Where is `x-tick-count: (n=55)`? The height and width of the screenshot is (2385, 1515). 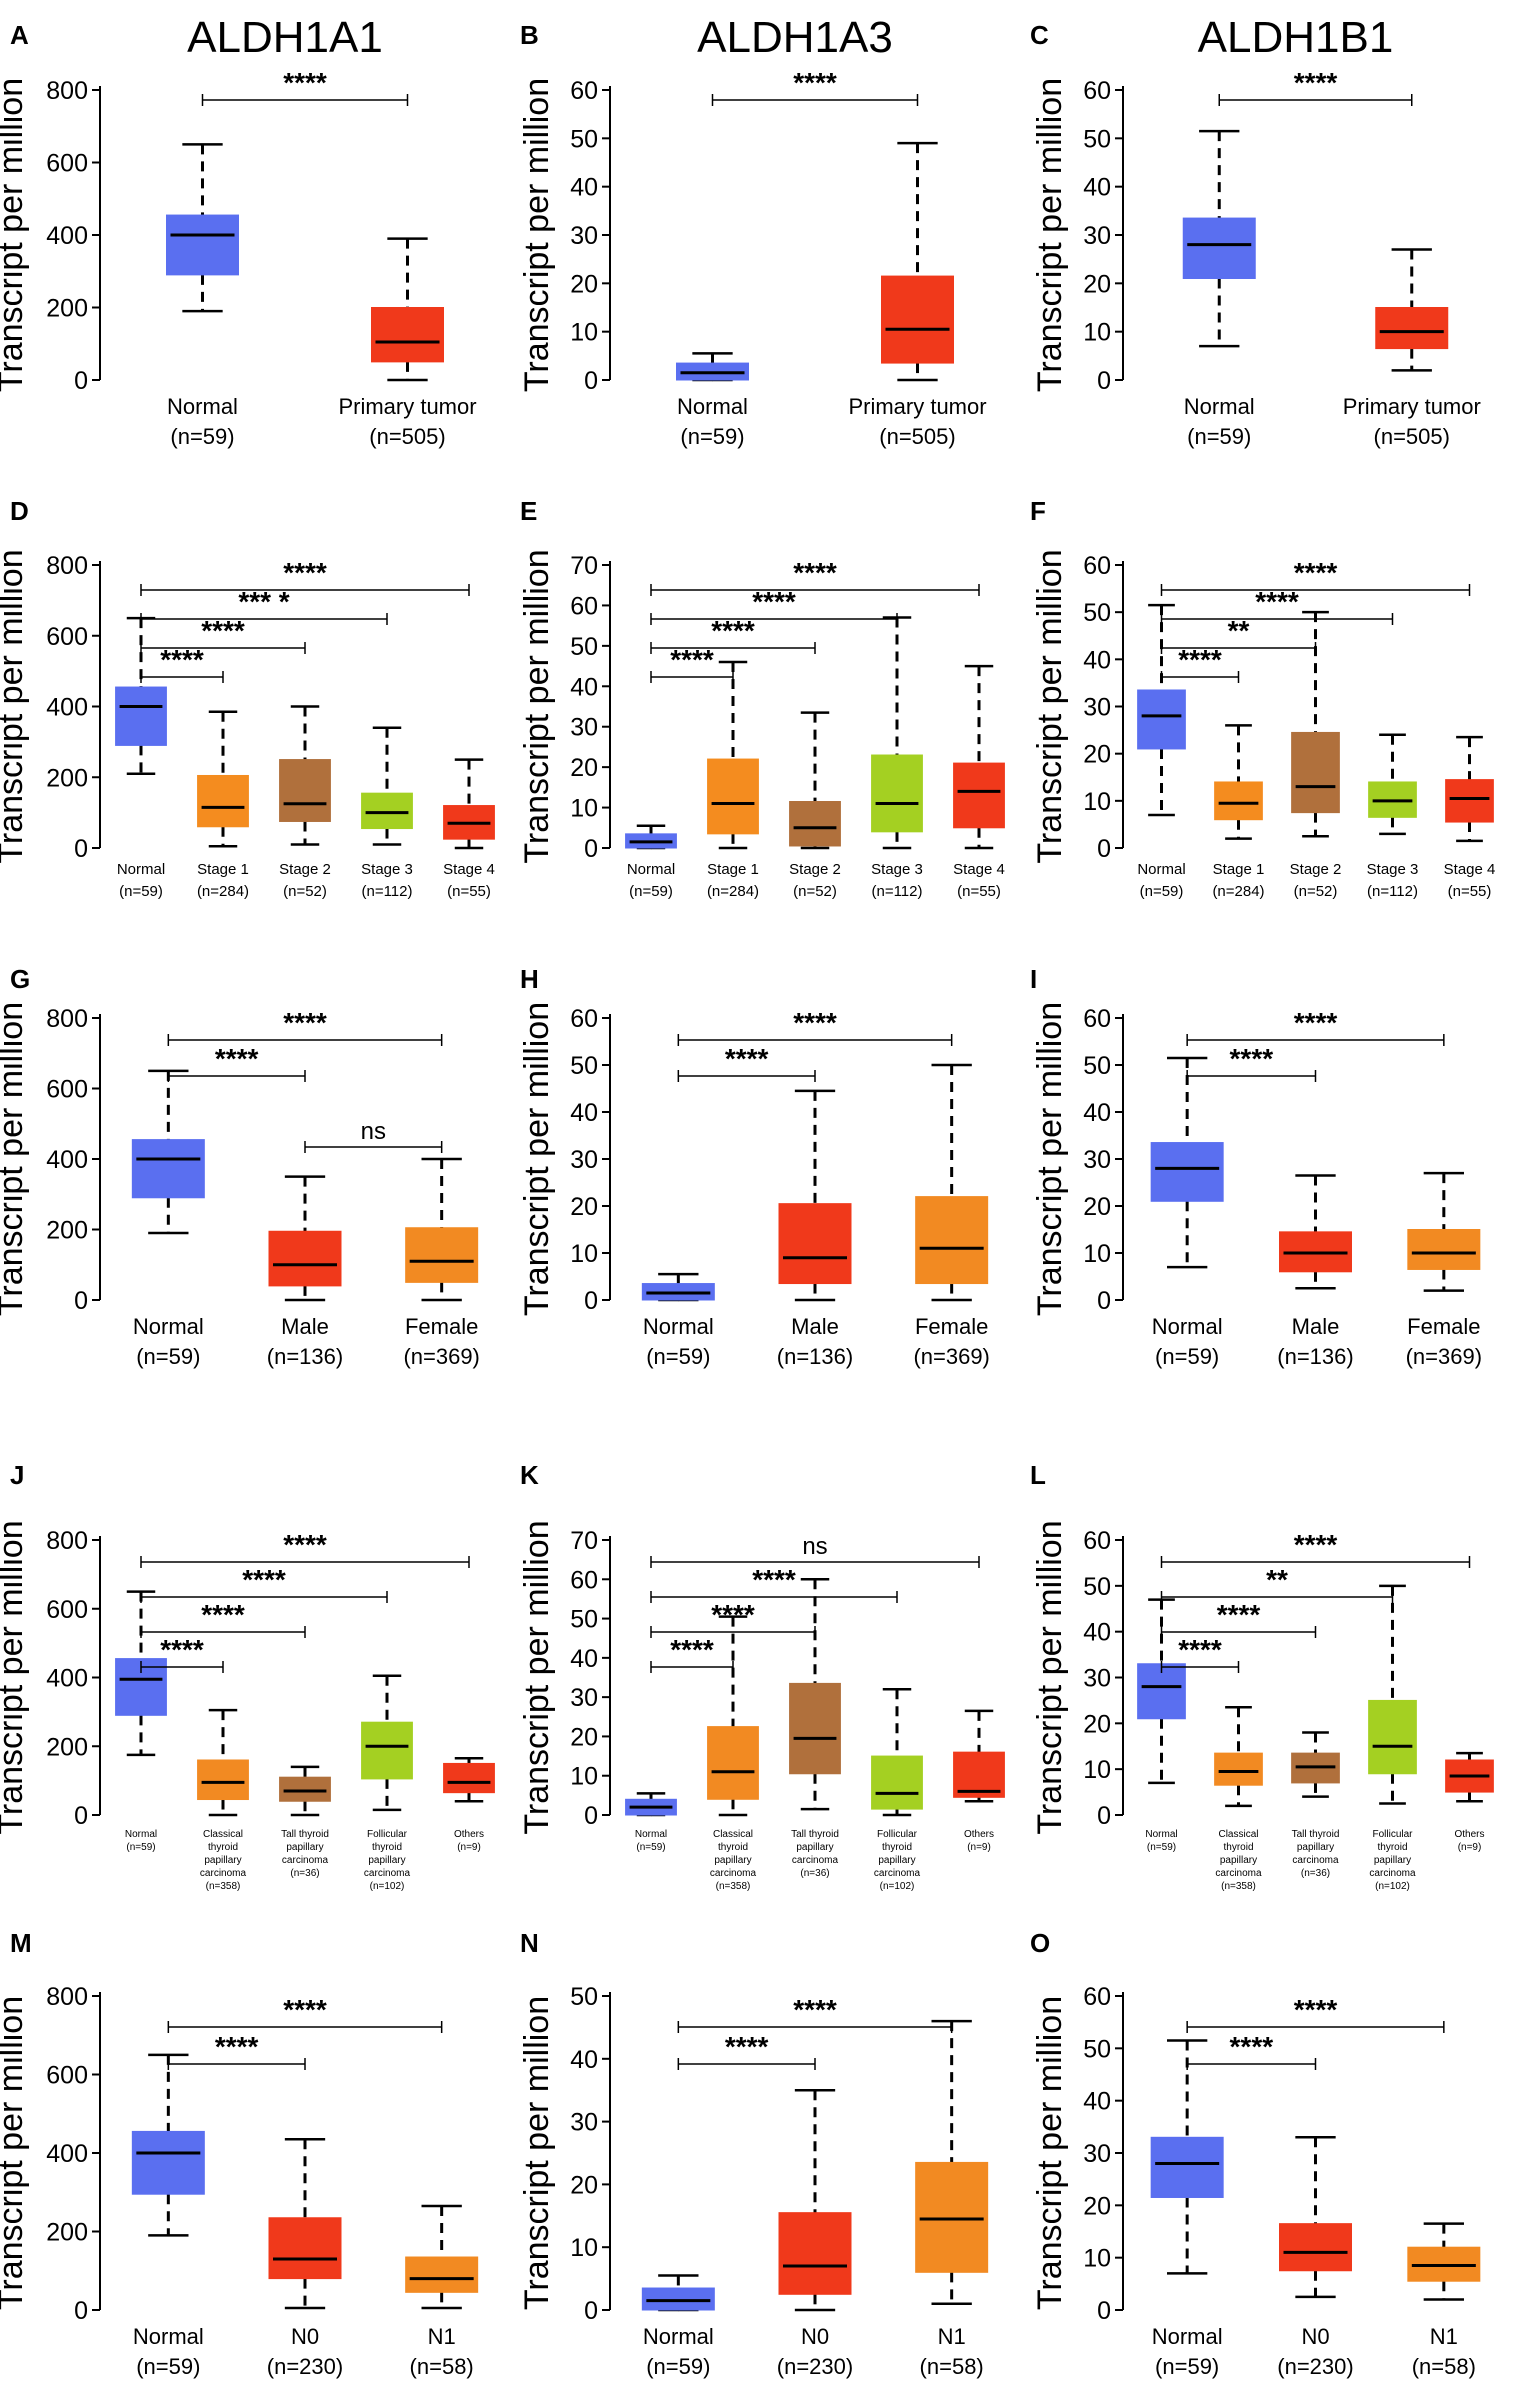 x-tick-count: (n=55) is located at coordinates (1470, 891).